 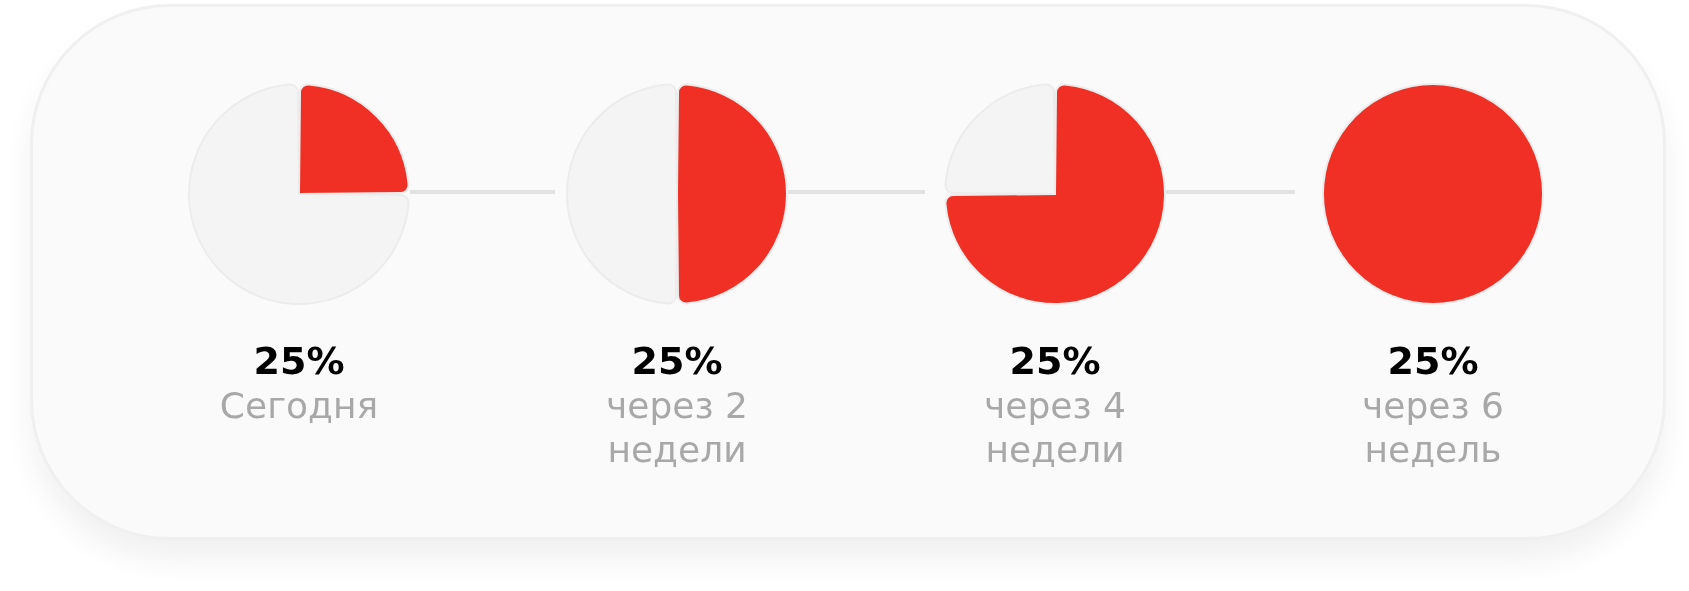 I want to click on text: через 6 недель, so click(x=1433, y=427).